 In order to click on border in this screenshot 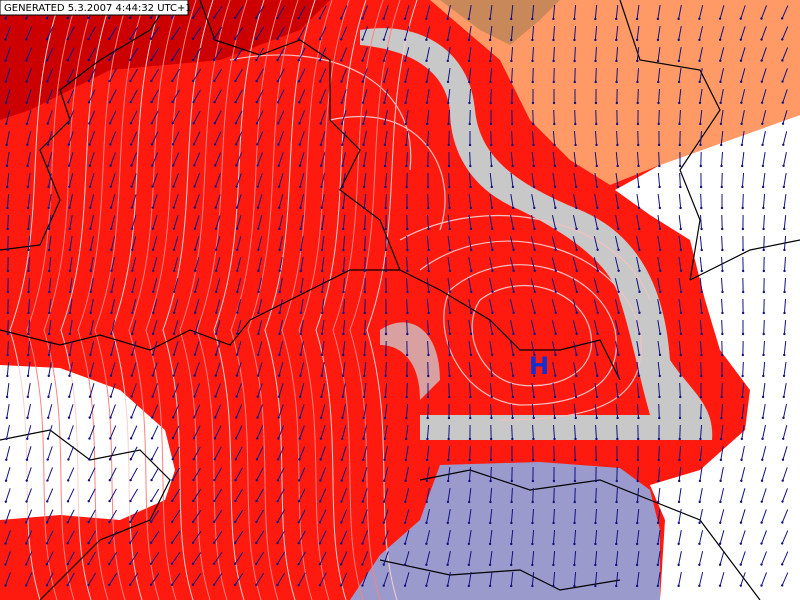, I will do `click(300, 160)`.